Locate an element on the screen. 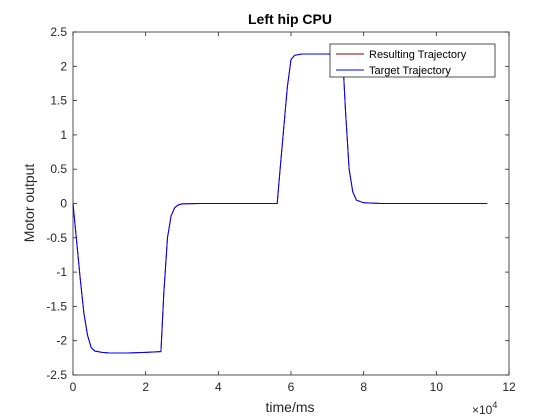  legend-label-resulting: Resulting Trajectory is located at coordinates (418, 55).